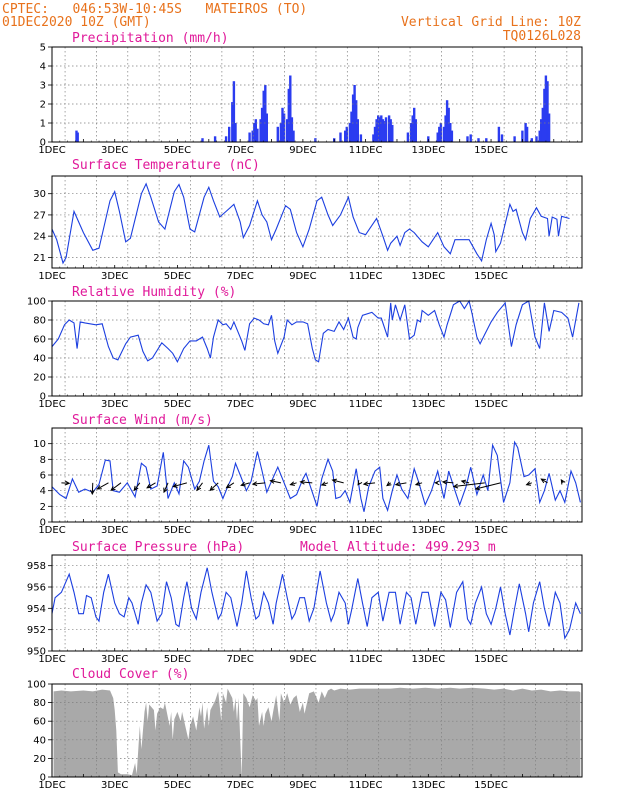  Describe the element at coordinates (150, 38) in the screenshot. I see `panel-title: Precipitation (mm/h)` at that location.